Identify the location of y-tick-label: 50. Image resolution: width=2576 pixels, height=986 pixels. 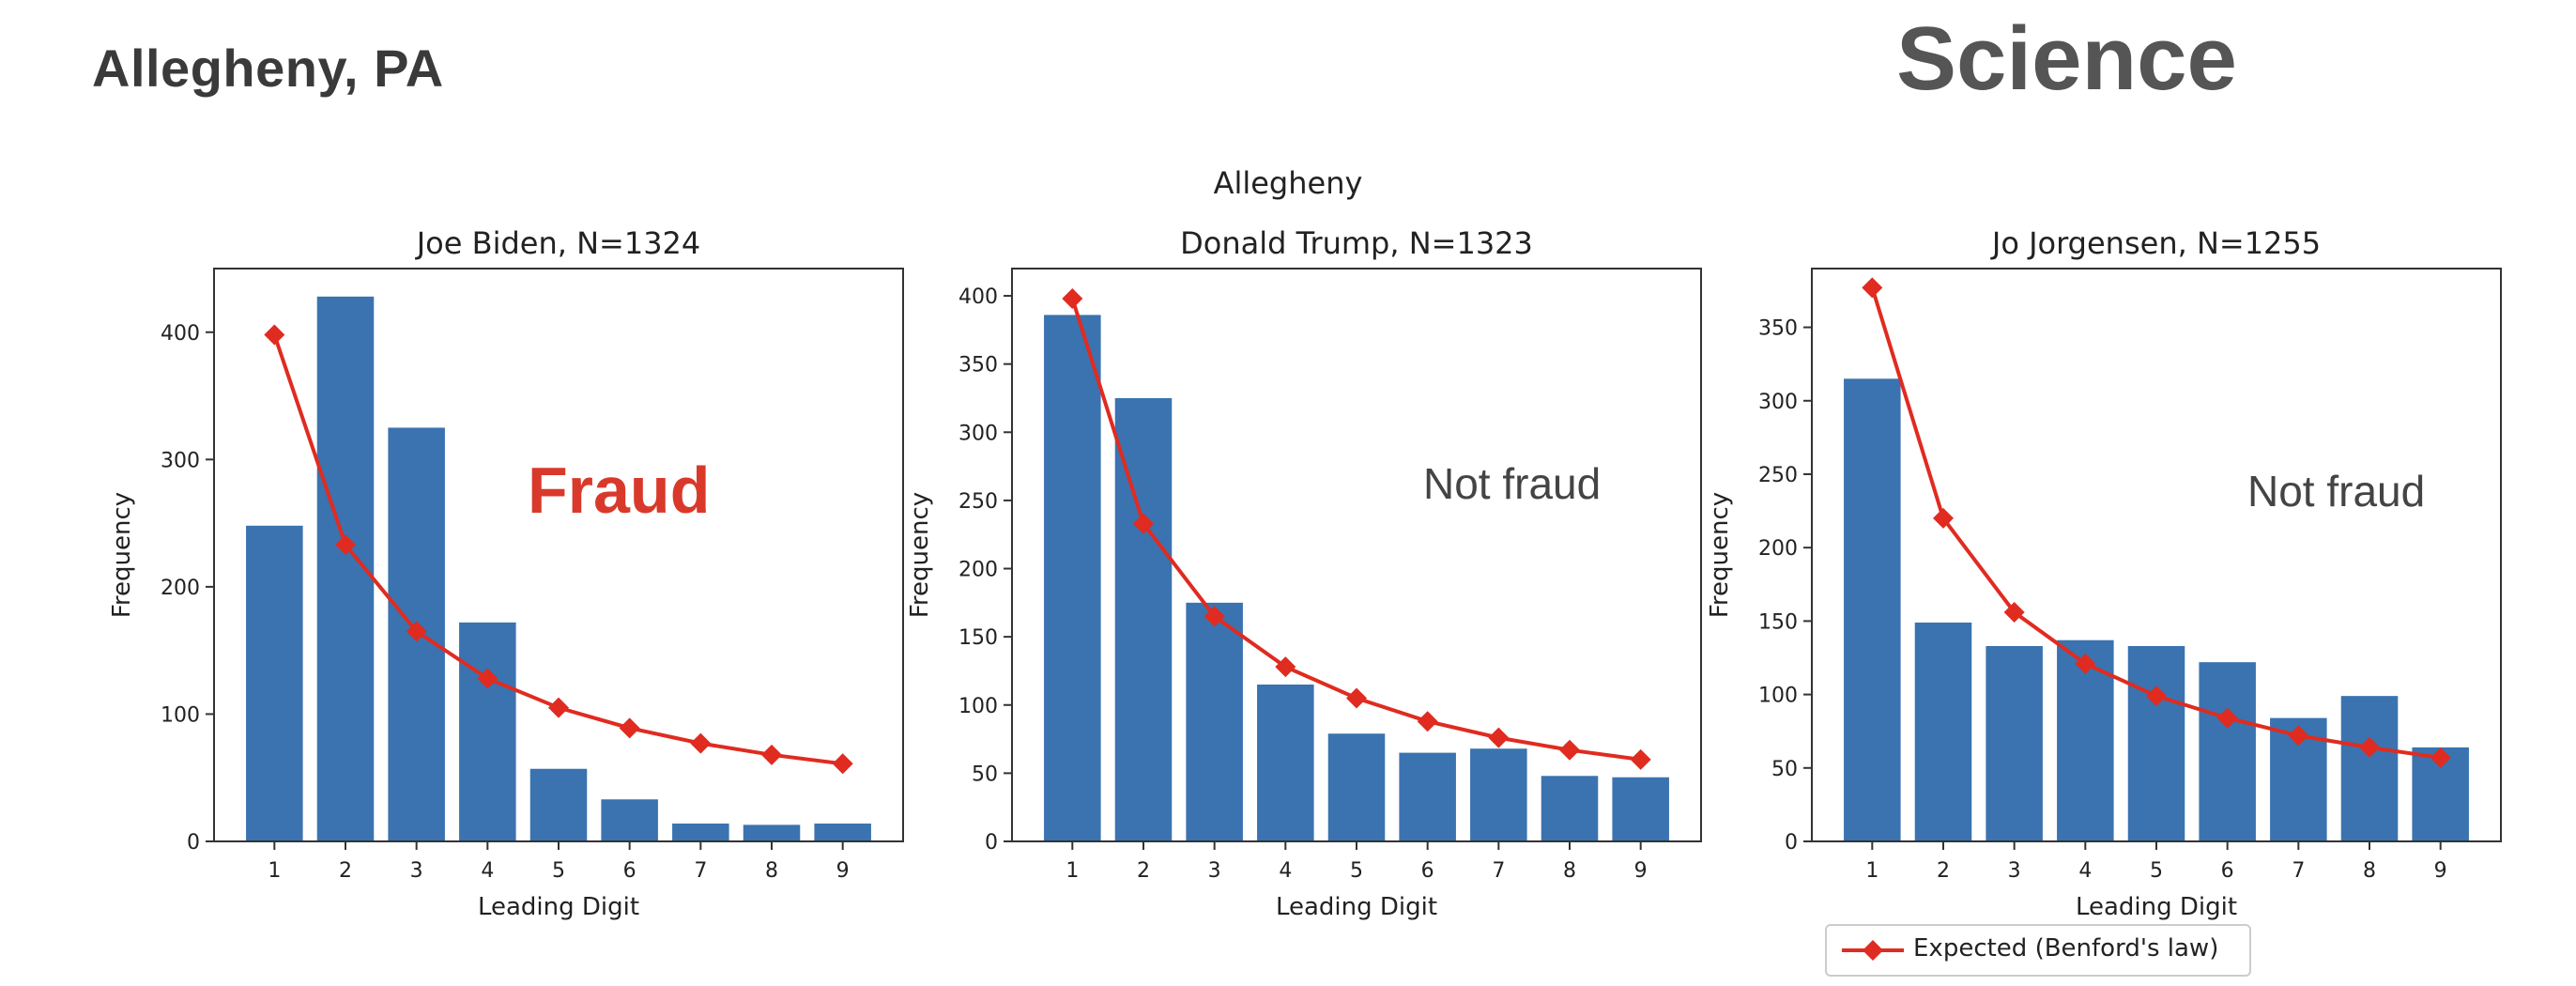
(985, 774).